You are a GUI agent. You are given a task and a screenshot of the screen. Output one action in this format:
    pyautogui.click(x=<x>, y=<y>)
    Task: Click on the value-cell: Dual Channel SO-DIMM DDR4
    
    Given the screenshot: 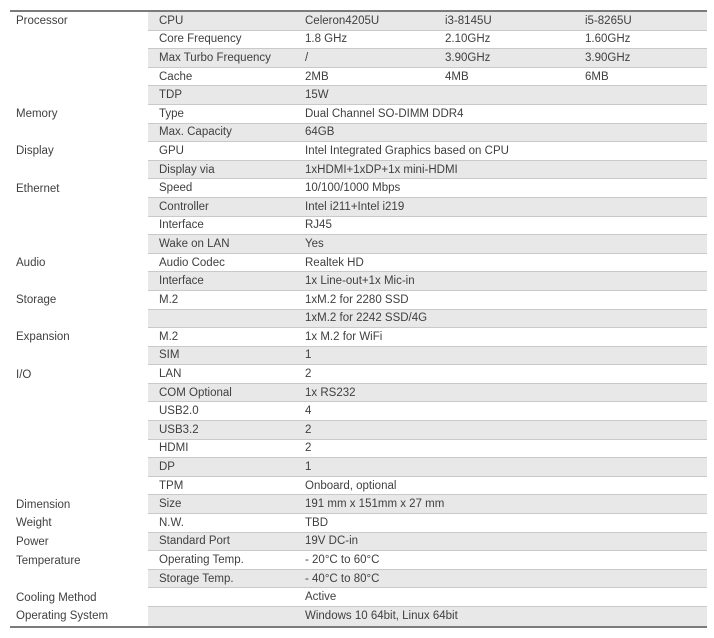 What is the action you would take?
    pyautogui.click(x=384, y=113)
    